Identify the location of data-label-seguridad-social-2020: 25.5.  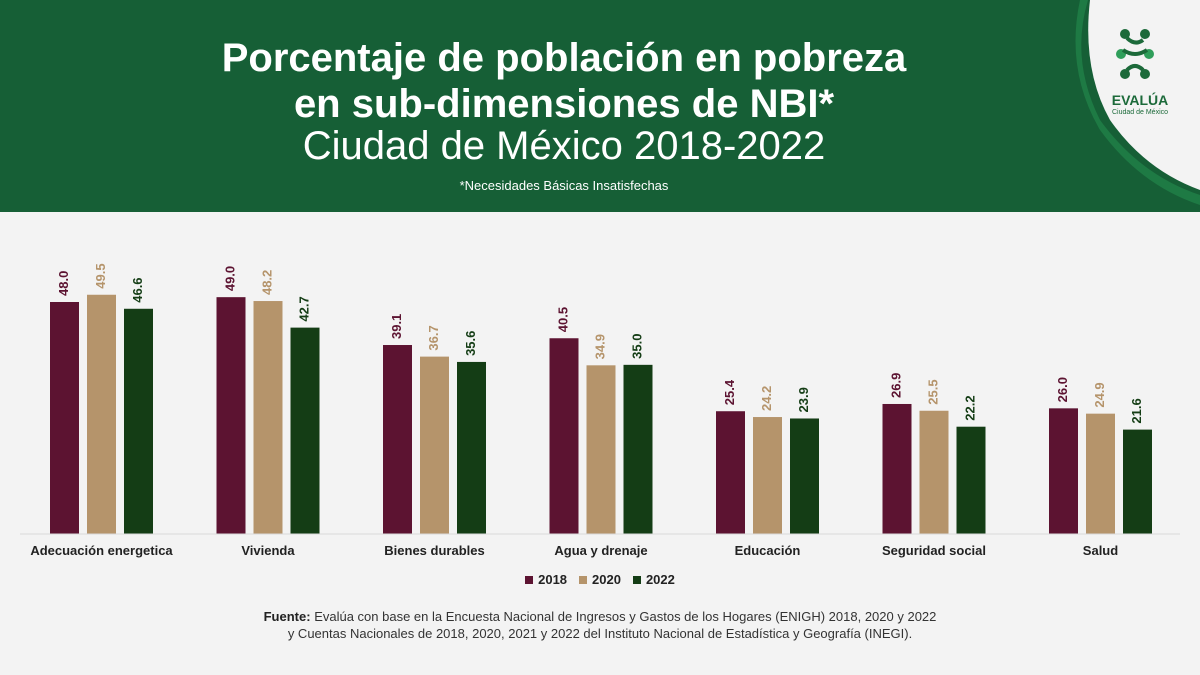
(932, 391).